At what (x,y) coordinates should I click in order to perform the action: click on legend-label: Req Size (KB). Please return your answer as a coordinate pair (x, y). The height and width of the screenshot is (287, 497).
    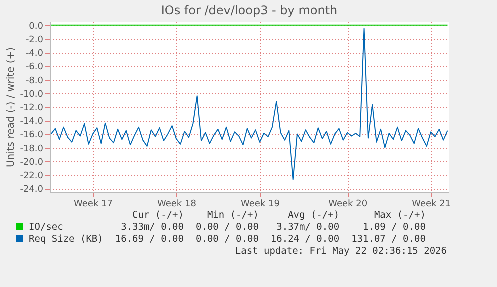
    Looking at the image, I should click on (66, 240).